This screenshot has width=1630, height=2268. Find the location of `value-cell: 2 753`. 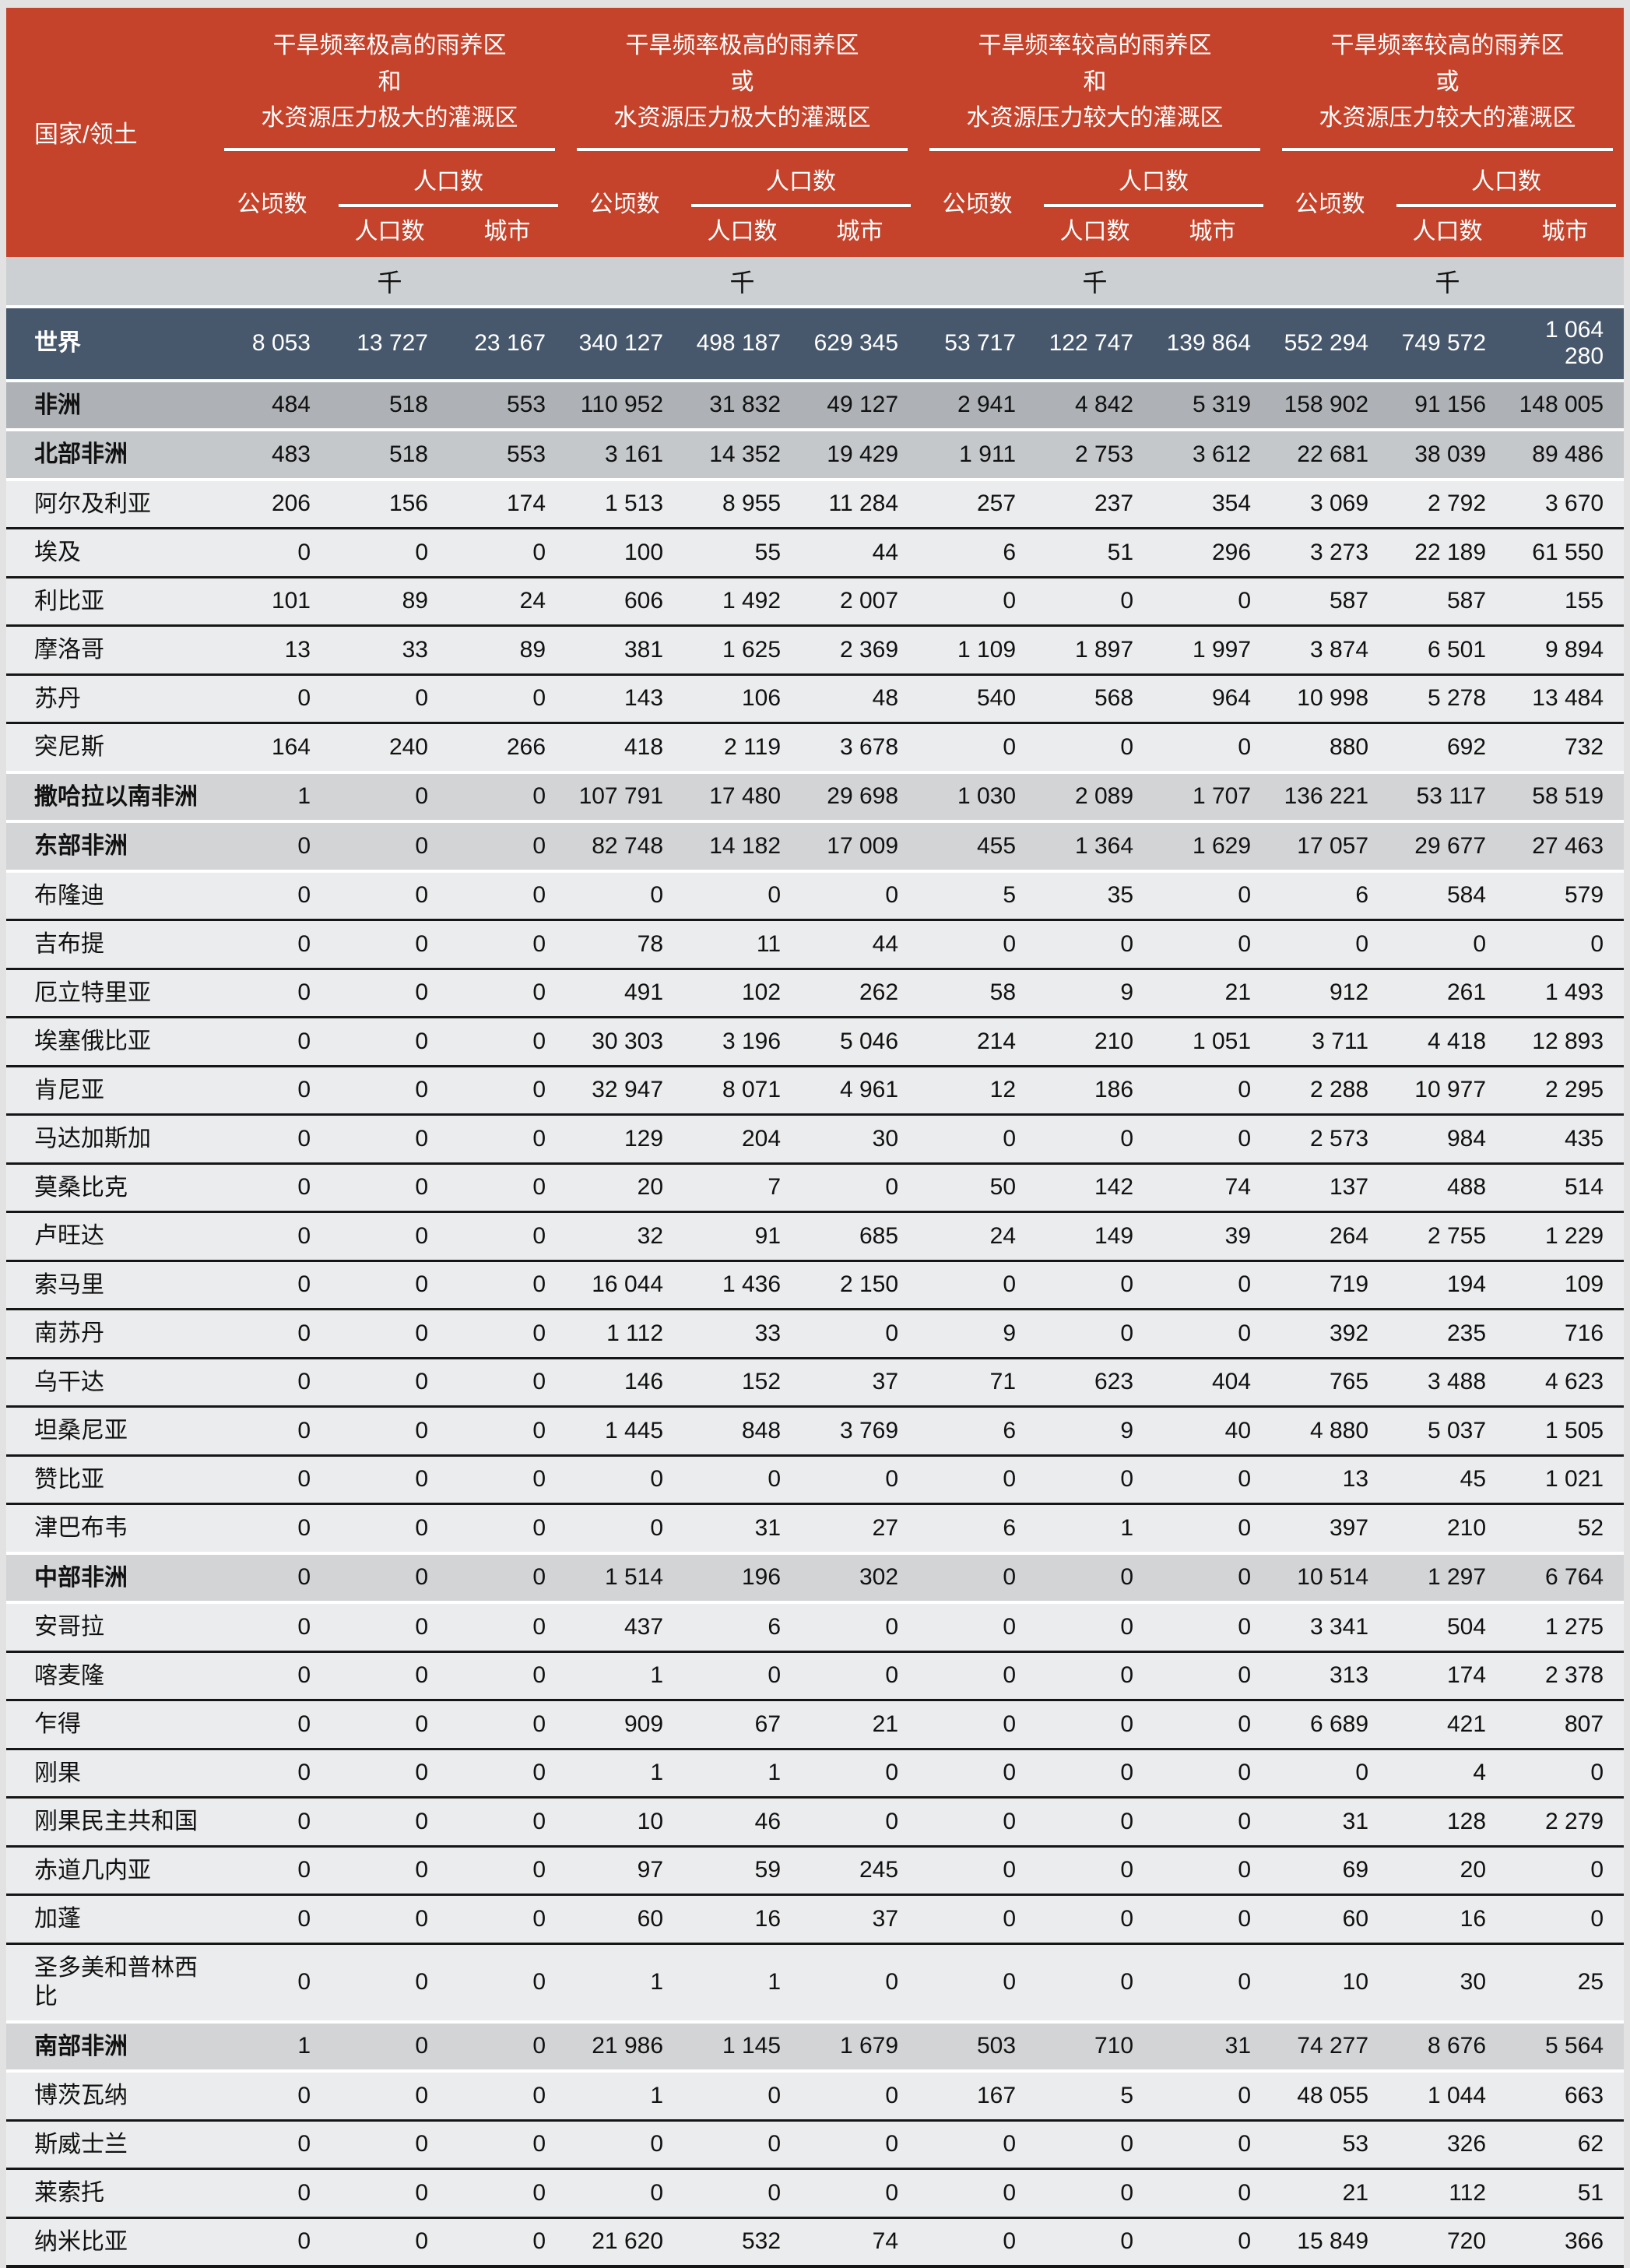

value-cell: 2 753 is located at coordinates (1095, 455).